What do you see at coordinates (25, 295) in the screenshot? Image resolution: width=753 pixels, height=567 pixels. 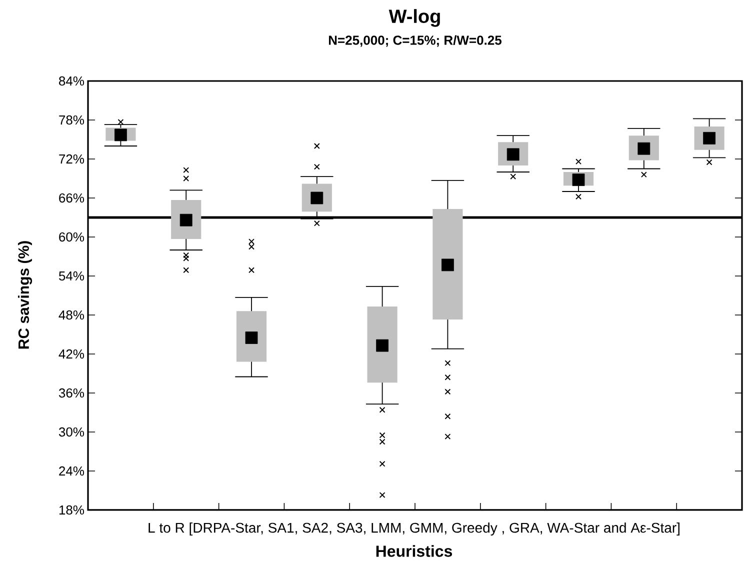 I see `y-axis-title: RC savings (%)` at bounding box center [25, 295].